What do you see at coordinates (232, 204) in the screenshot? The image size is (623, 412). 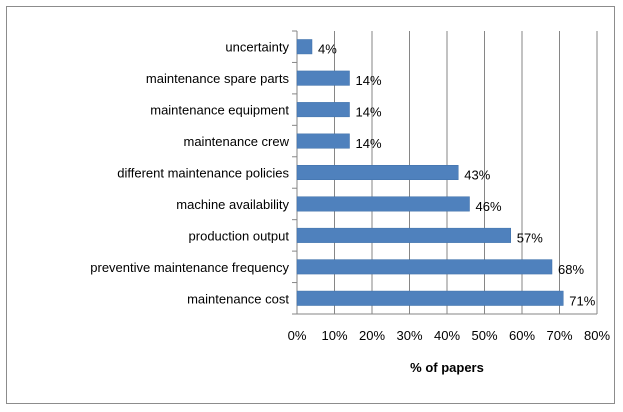 I see `category-label: machine availability` at bounding box center [232, 204].